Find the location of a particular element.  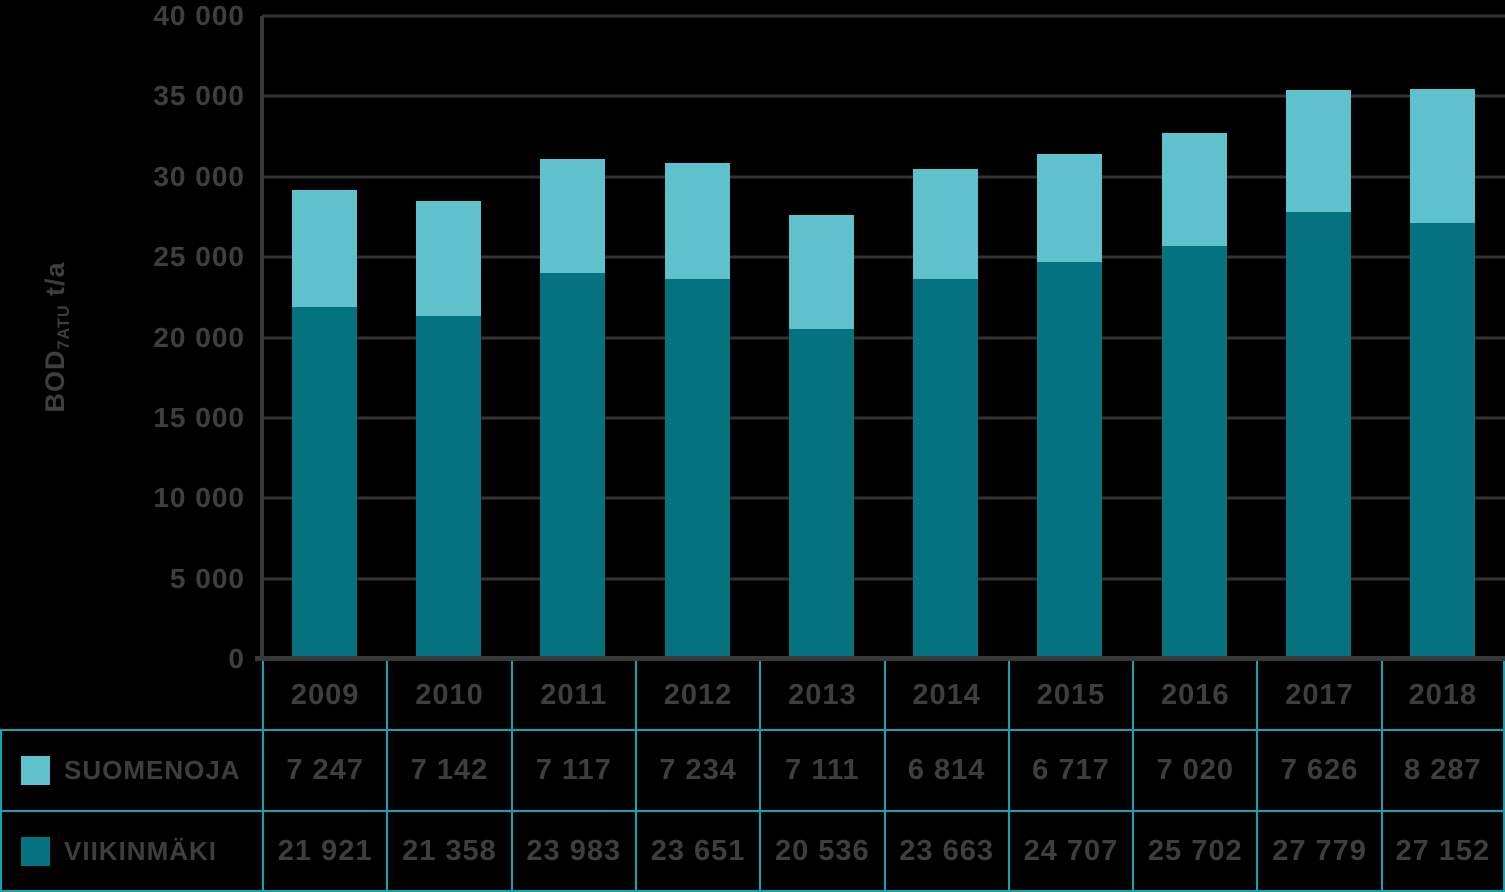

bar-2014 is located at coordinates (945, 337).